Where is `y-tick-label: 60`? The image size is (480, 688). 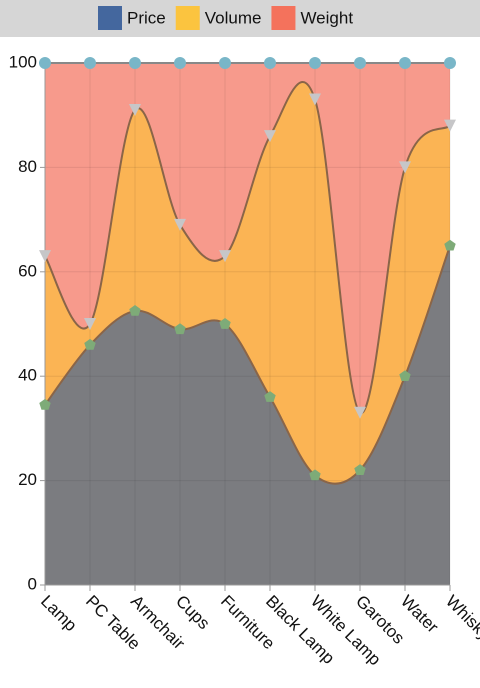
y-tick-label: 60 is located at coordinates (27, 270).